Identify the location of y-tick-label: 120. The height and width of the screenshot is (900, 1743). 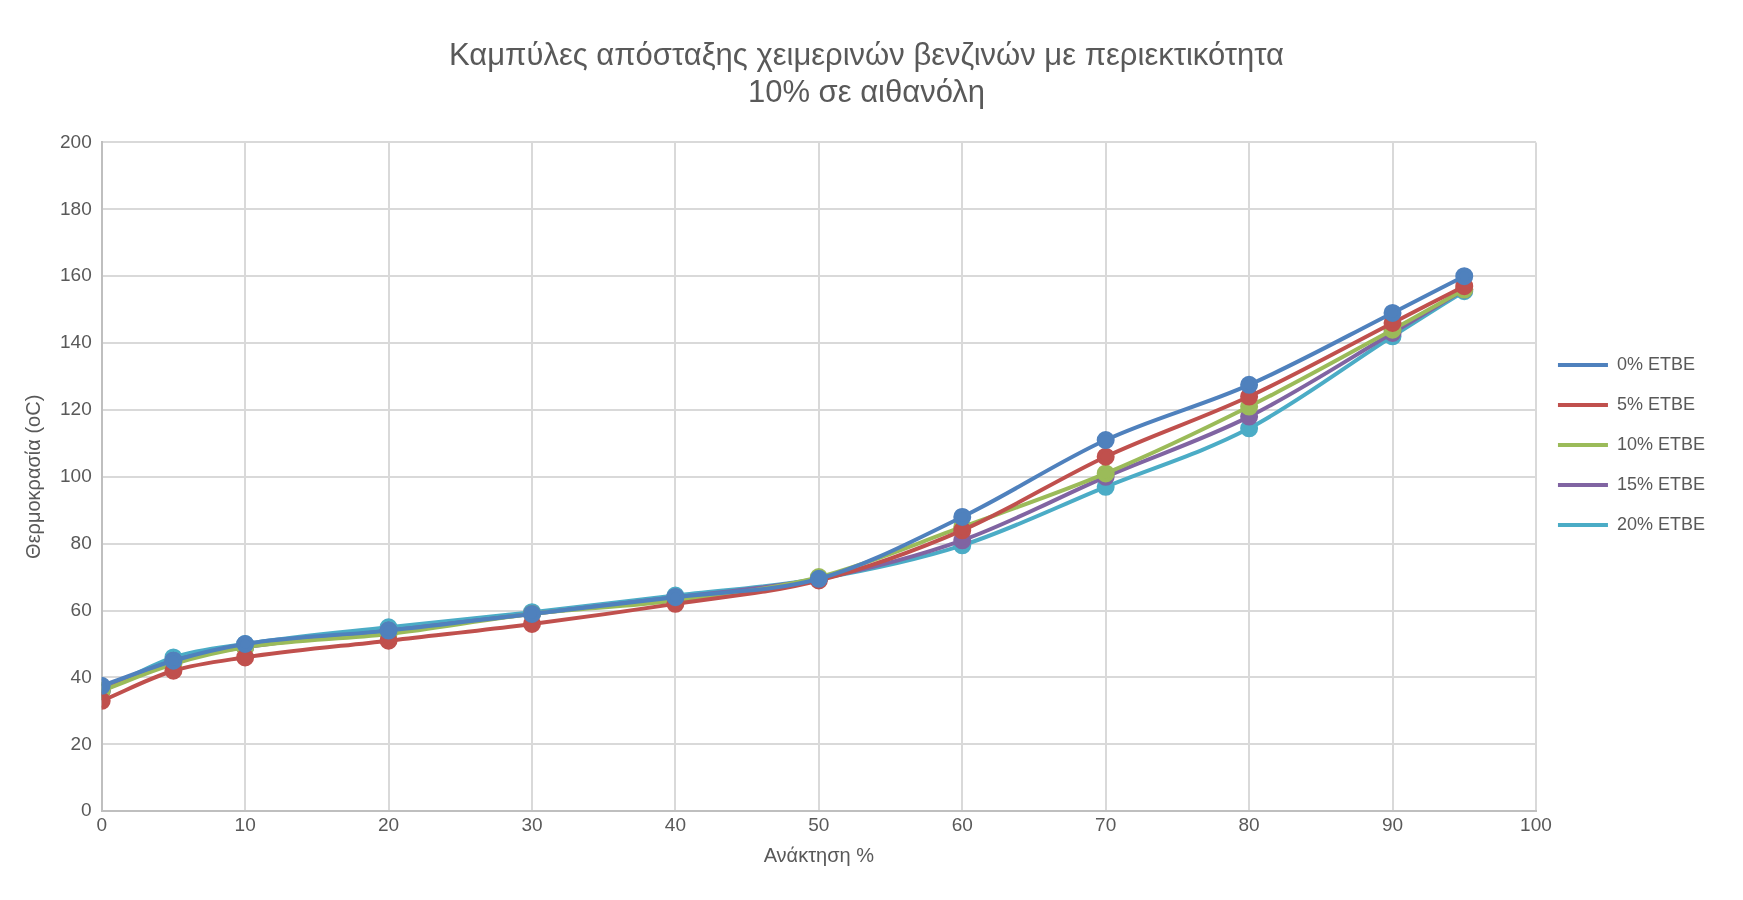
(76, 409).